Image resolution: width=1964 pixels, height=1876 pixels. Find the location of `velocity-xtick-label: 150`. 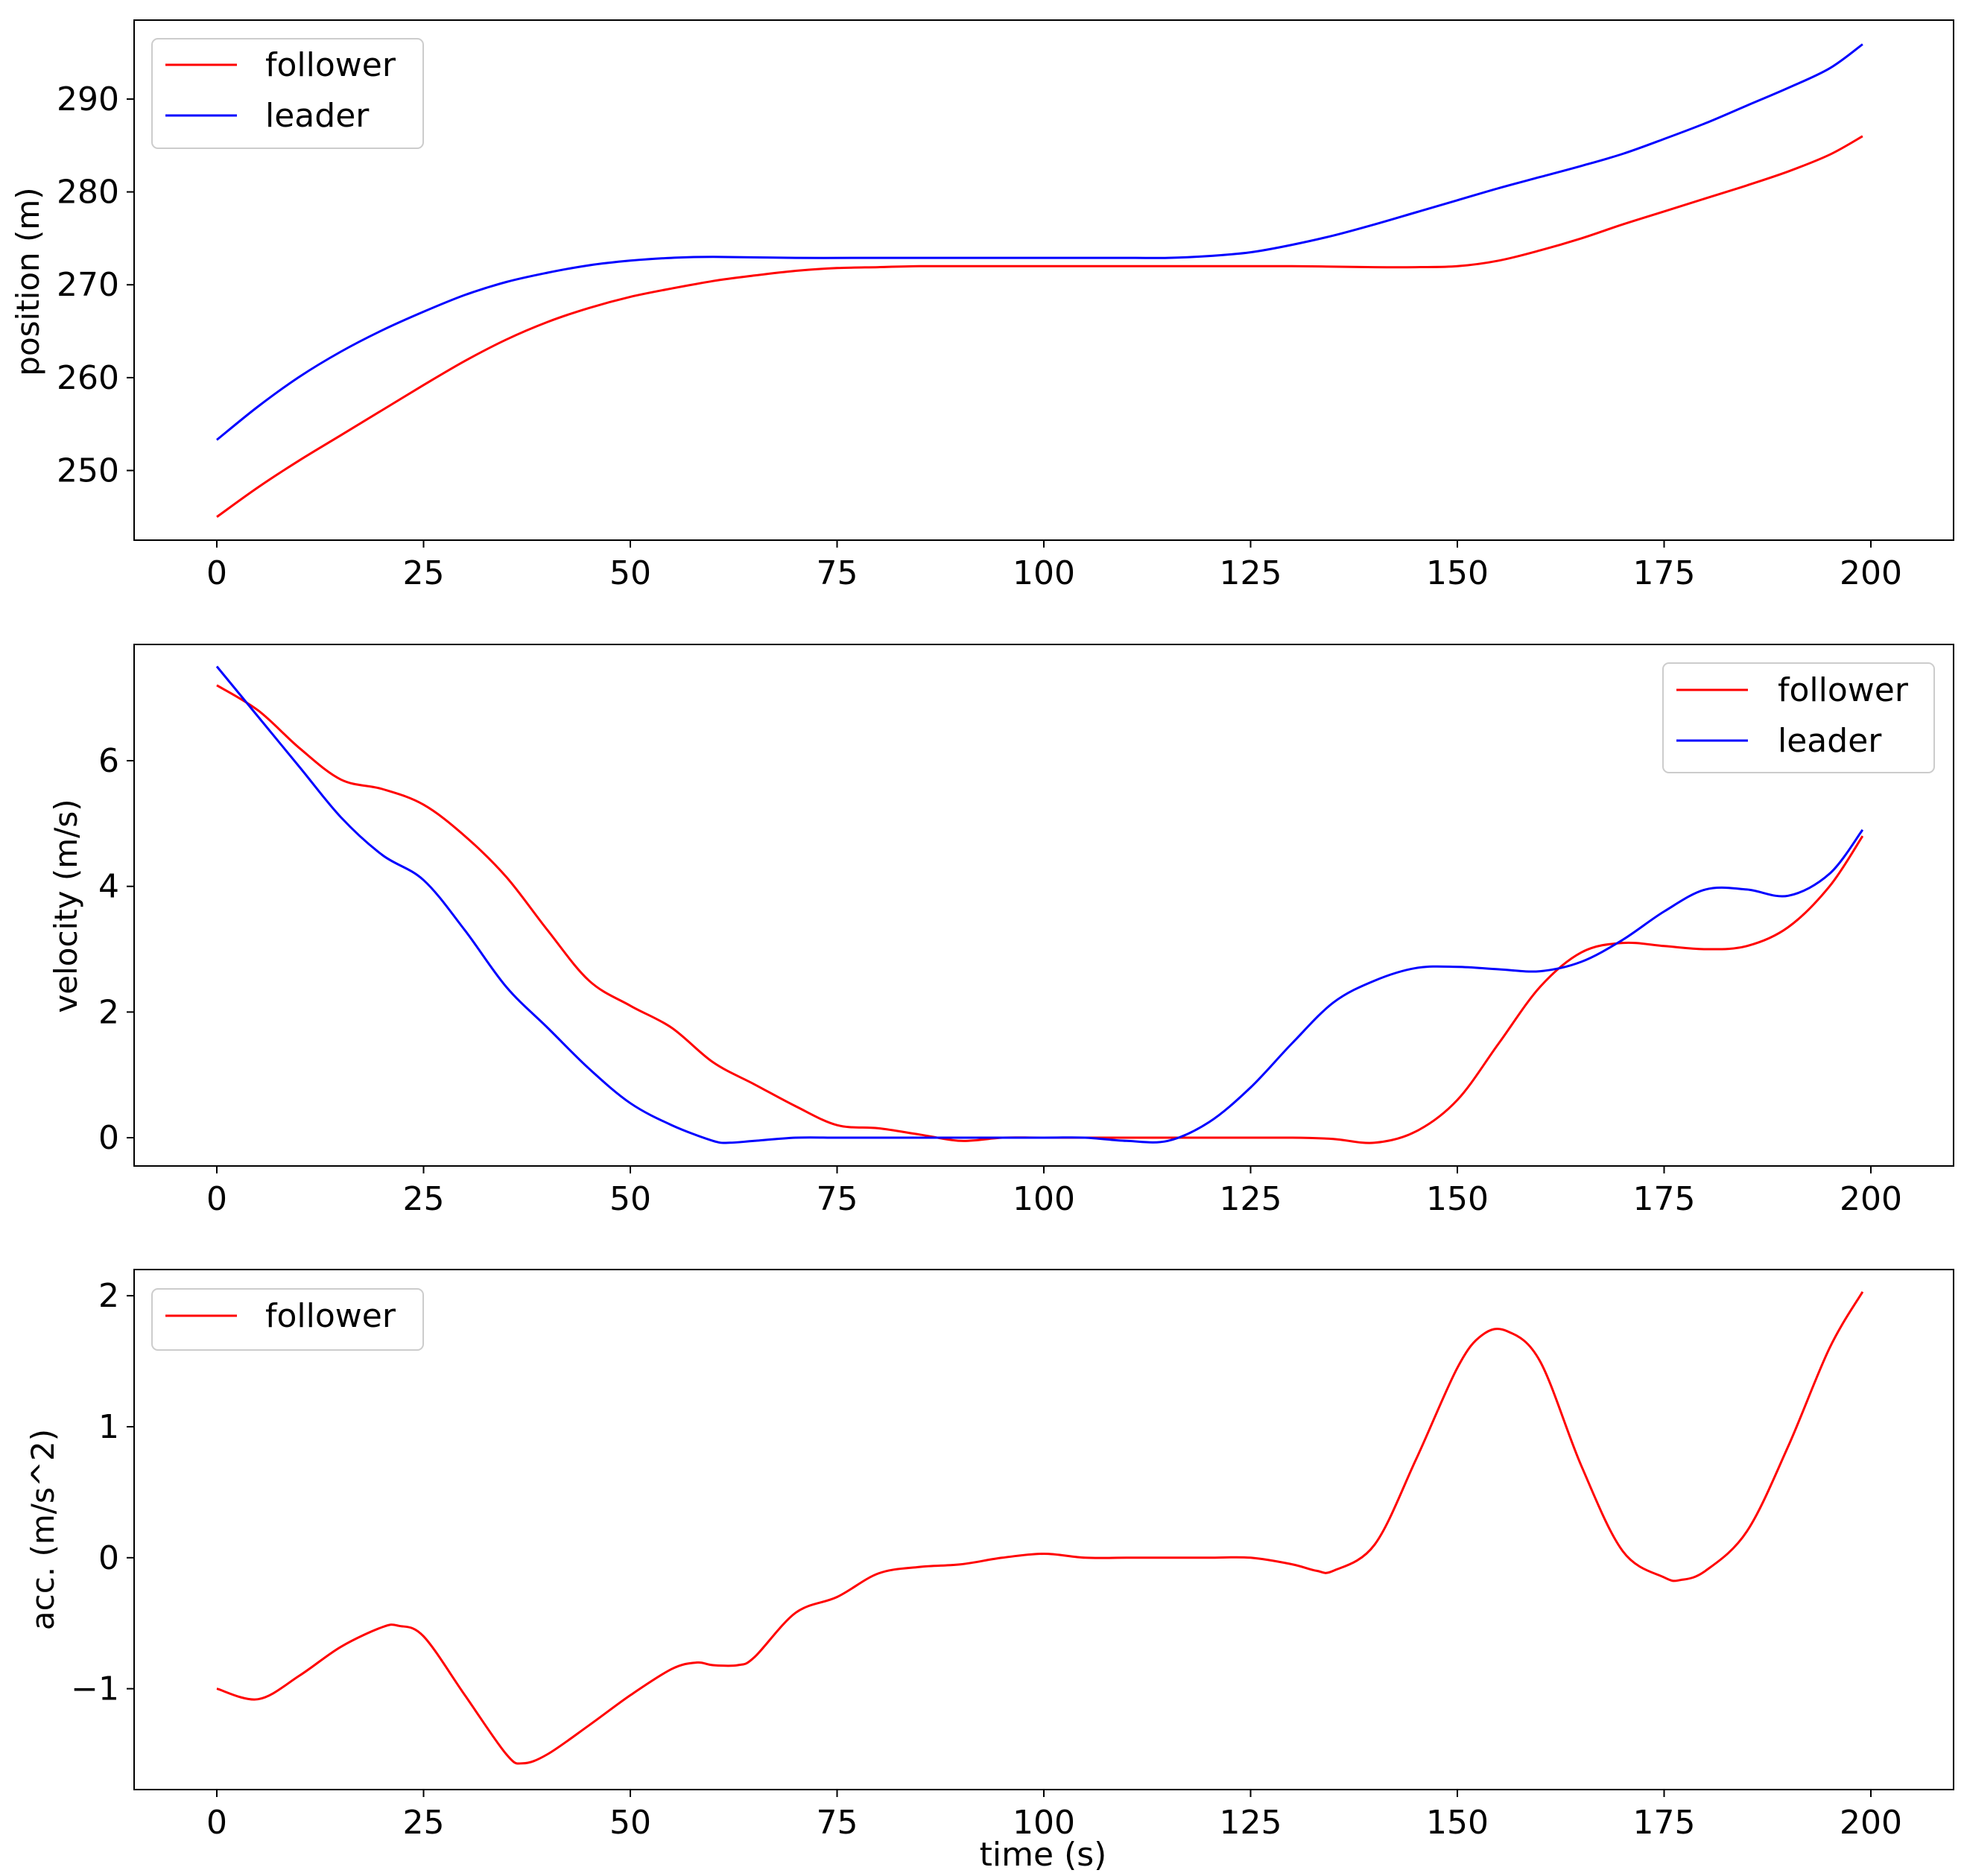

velocity-xtick-label: 150 is located at coordinates (1457, 1199).